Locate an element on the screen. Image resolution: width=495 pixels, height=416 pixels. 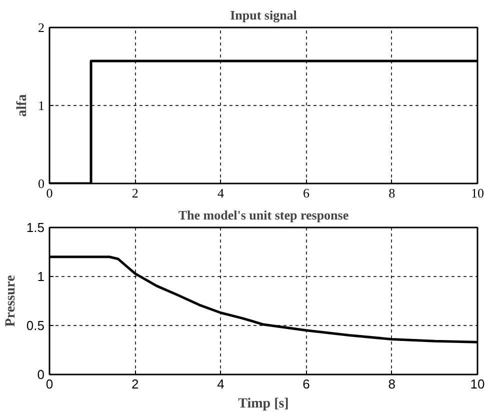
x-axis-title: Timp [s] is located at coordinates (263, 404).